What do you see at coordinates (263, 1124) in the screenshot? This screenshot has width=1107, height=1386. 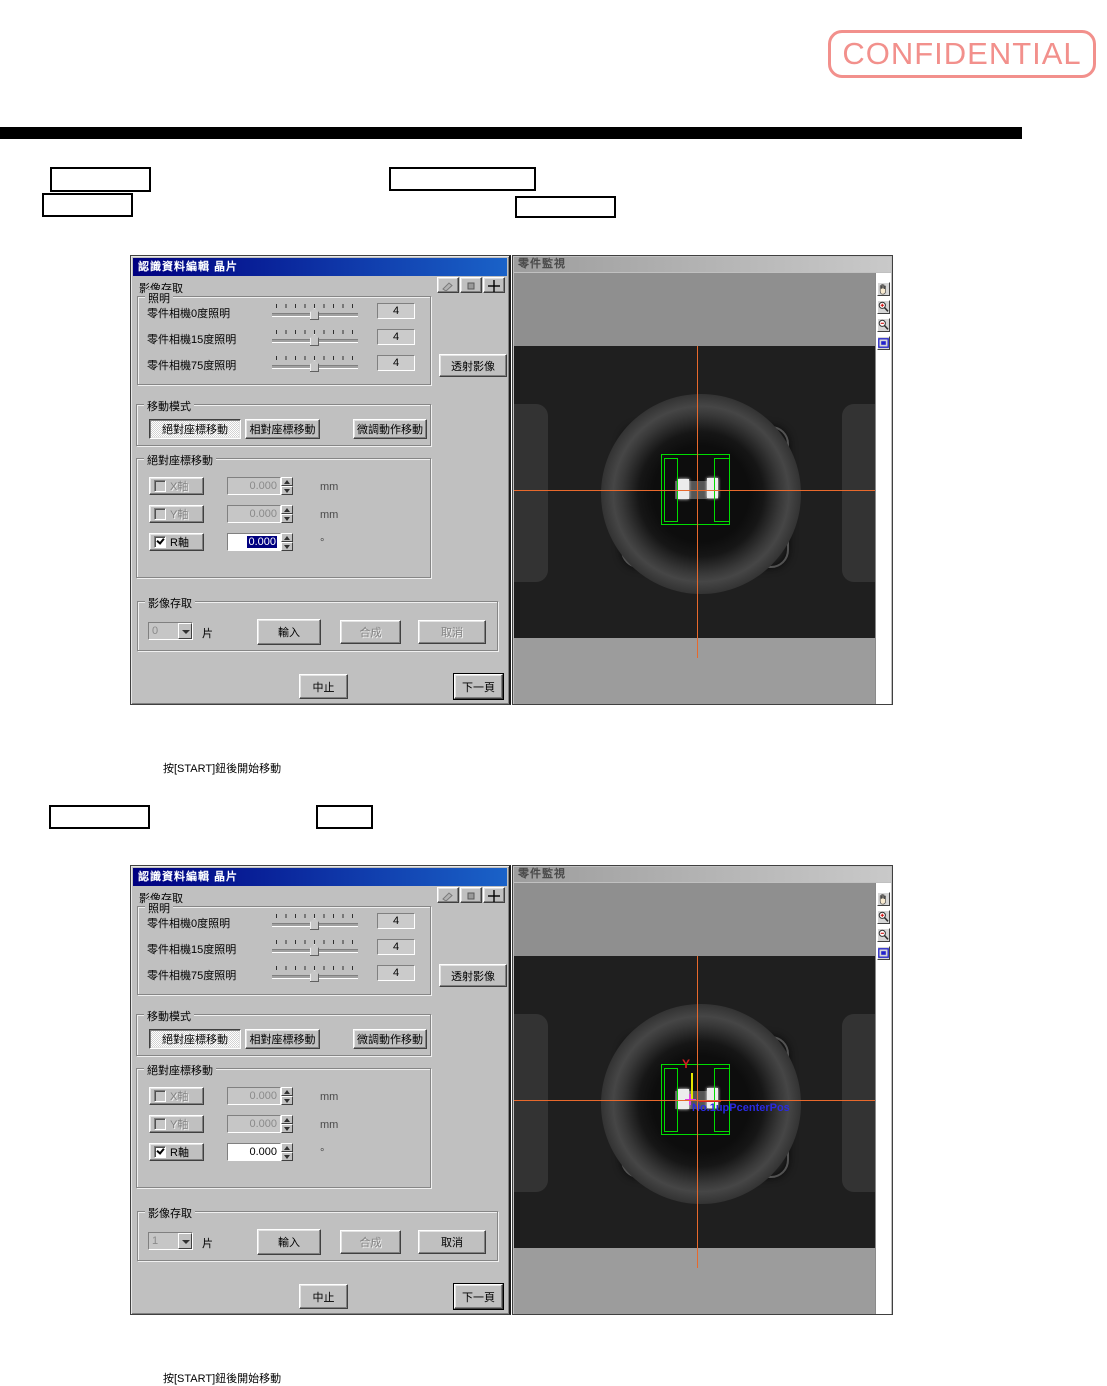 I see `y-axis-value: 0.000` at bounding box center [263, 1124].